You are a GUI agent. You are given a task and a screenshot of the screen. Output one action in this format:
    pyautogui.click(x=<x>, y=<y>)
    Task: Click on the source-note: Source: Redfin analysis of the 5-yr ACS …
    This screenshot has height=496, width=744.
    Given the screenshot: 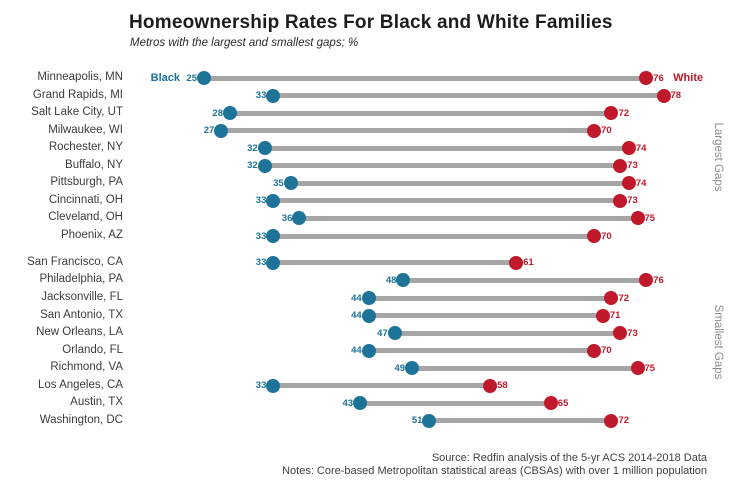 What is the action you would take?
    pyautogui.click(x=494, y=465)
    